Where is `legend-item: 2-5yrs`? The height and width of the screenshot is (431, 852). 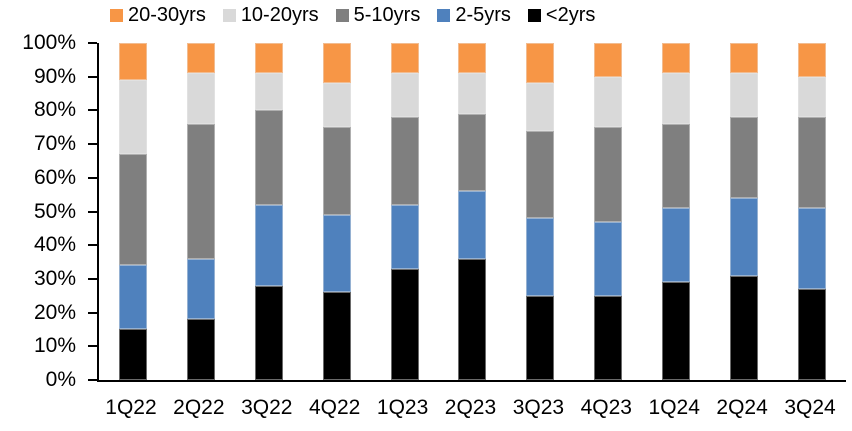 legend-item: 2-5yrs is located at coordinates (474, 15).